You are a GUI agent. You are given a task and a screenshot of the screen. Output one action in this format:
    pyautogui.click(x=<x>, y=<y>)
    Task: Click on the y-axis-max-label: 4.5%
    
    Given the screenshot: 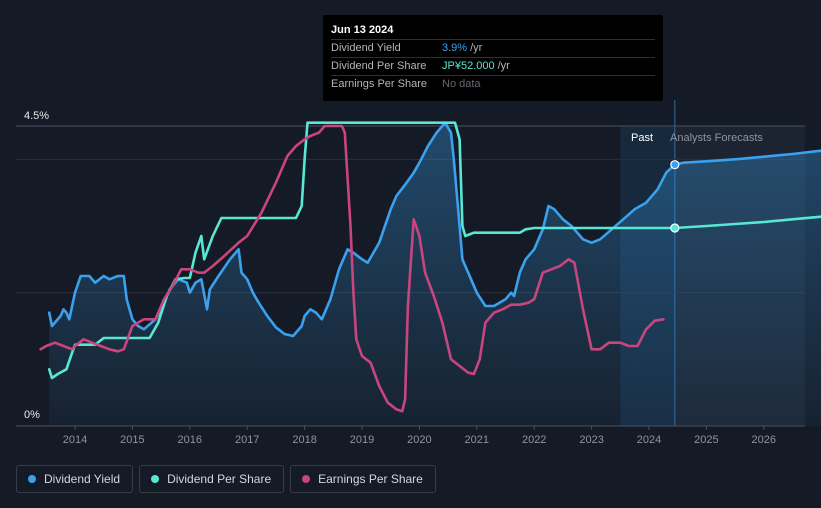 What is the action you would take?
    pyautogui.click(x=36, y=116)
    